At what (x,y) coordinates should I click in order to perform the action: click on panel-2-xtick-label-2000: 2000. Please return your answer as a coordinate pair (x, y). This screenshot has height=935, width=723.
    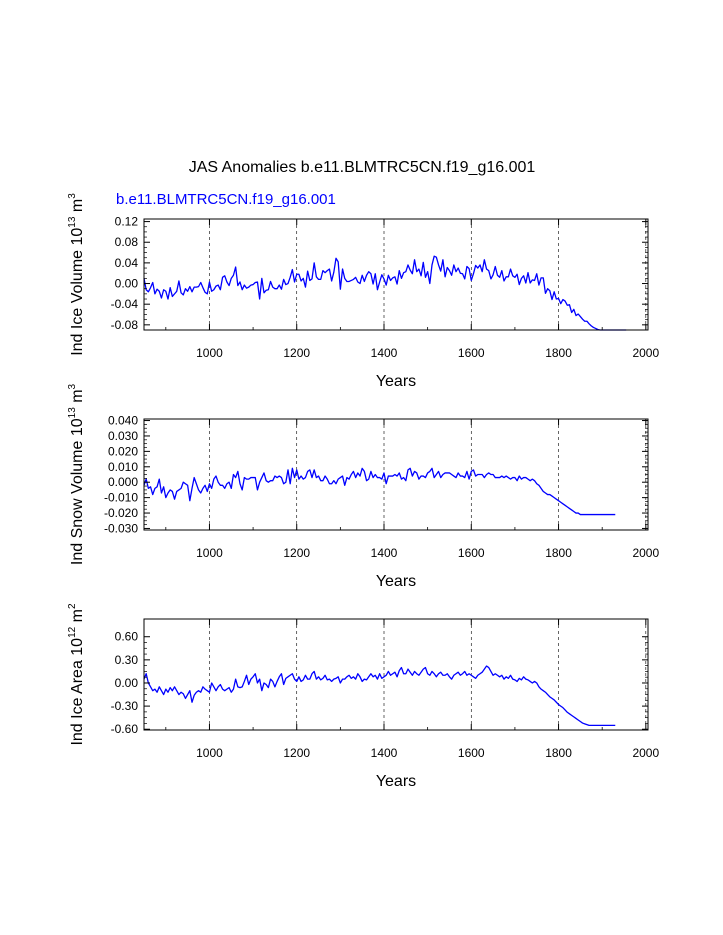
    Looking at the image, I should click on (645, 553).